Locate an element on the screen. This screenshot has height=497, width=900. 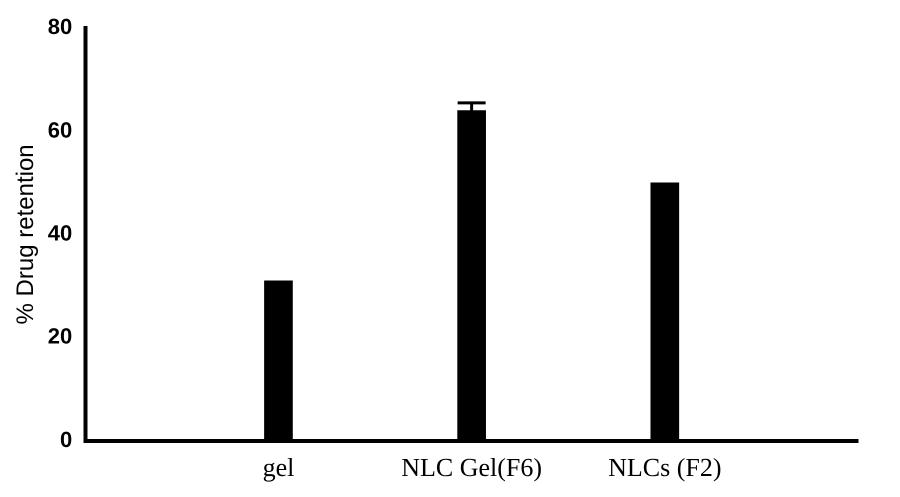
y-axis-title: % Drug retention is located at coordinates (26, 234).